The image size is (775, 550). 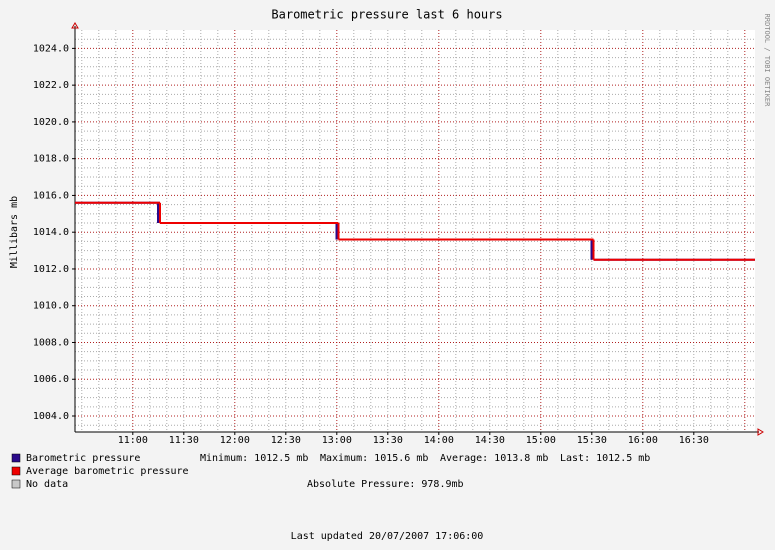 I want to click on x-tick-label: 12:30, so click(x=286, y=440).